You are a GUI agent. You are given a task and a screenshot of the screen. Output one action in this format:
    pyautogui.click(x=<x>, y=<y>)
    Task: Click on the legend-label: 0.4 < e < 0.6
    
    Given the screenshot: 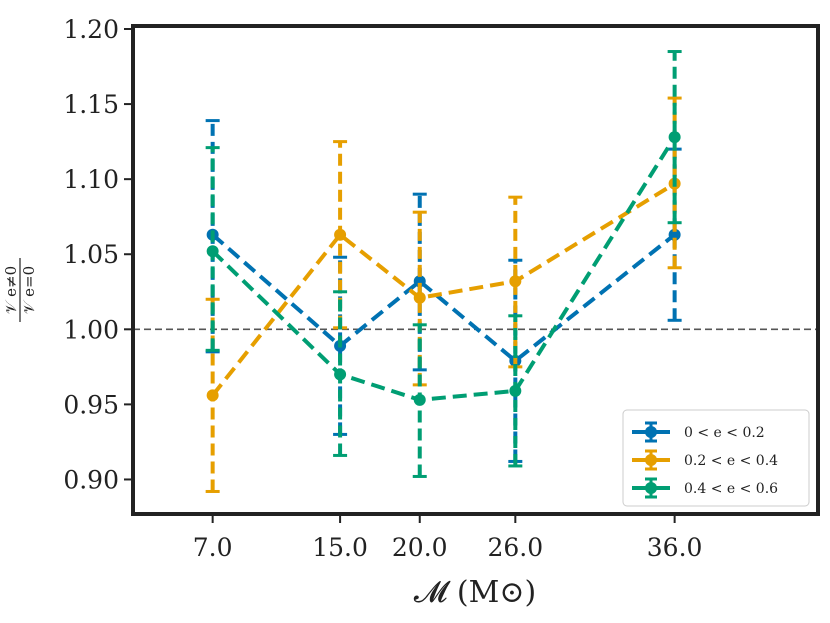 What is the action you would take?
    pyautogui.click(x=731, y=489)
    